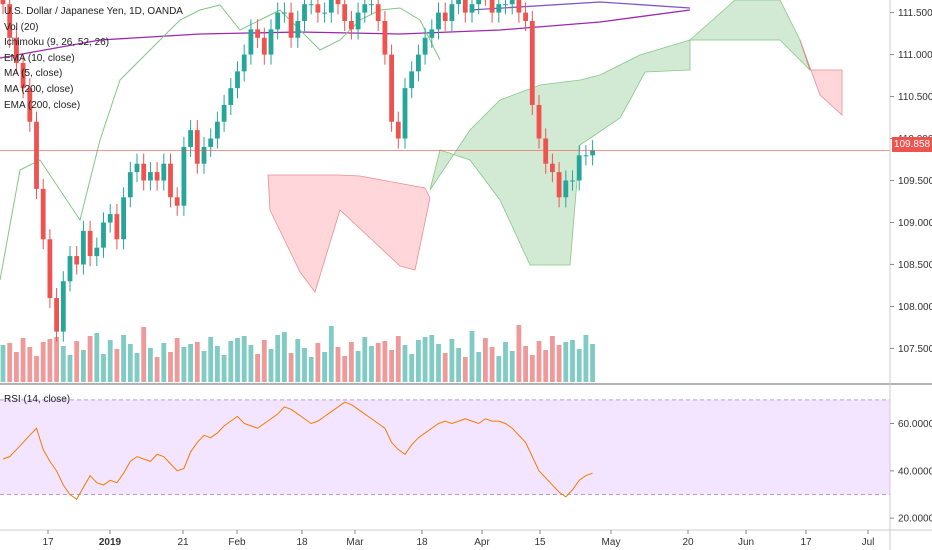 The height and width of the screenshot is (550, 932). I want to click on time-tick-label: Jun, so click(746, 542).